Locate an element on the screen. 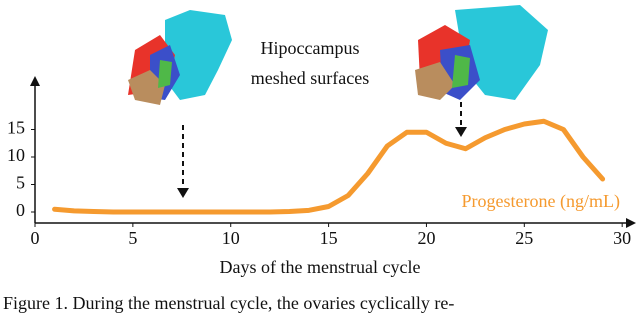 Image resolution: width=640 pixels, height=316 pixels. x-tick-label: 15 is located at coordinates (329, 238).